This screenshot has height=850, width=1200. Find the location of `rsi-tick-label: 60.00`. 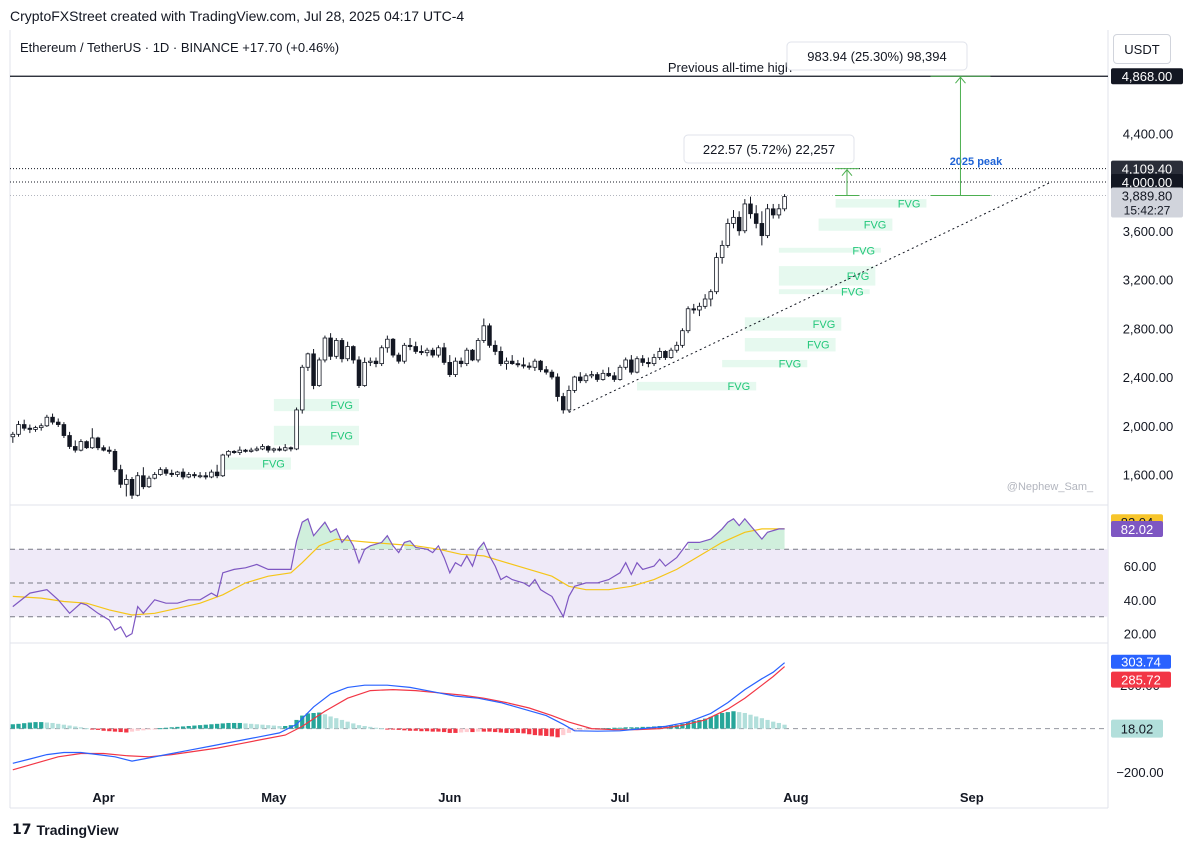

rsi-tick-label: 60.00 is located at coordinates (1140, 566).